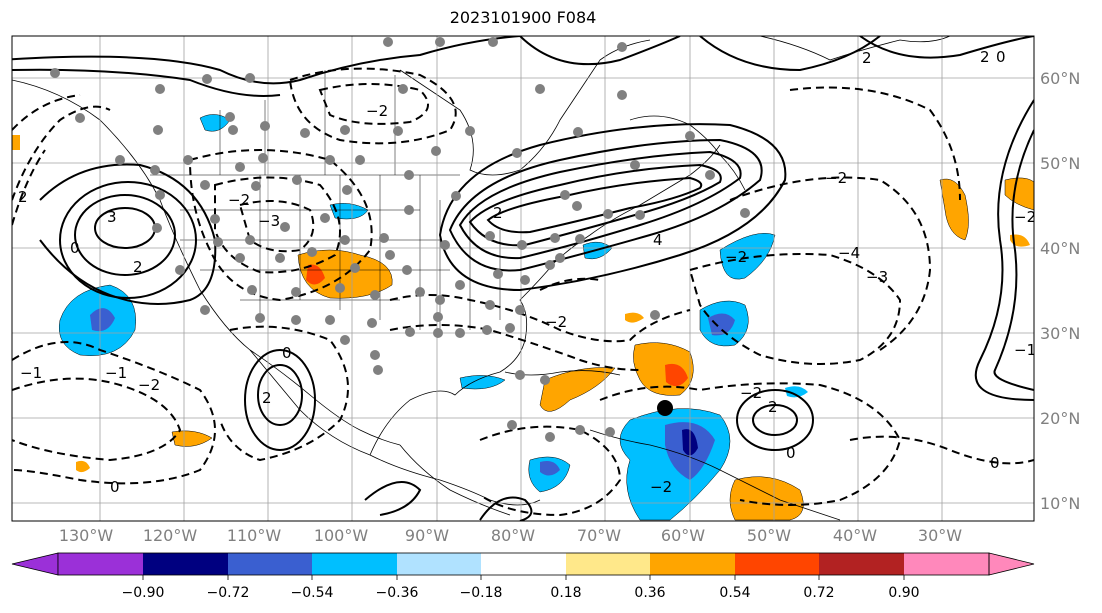 This screenshot has width=1102, height=613. Describe the element at coordinates (143, 593) in the screenshot. I see `colorbar-tick: −0.90` at that location.